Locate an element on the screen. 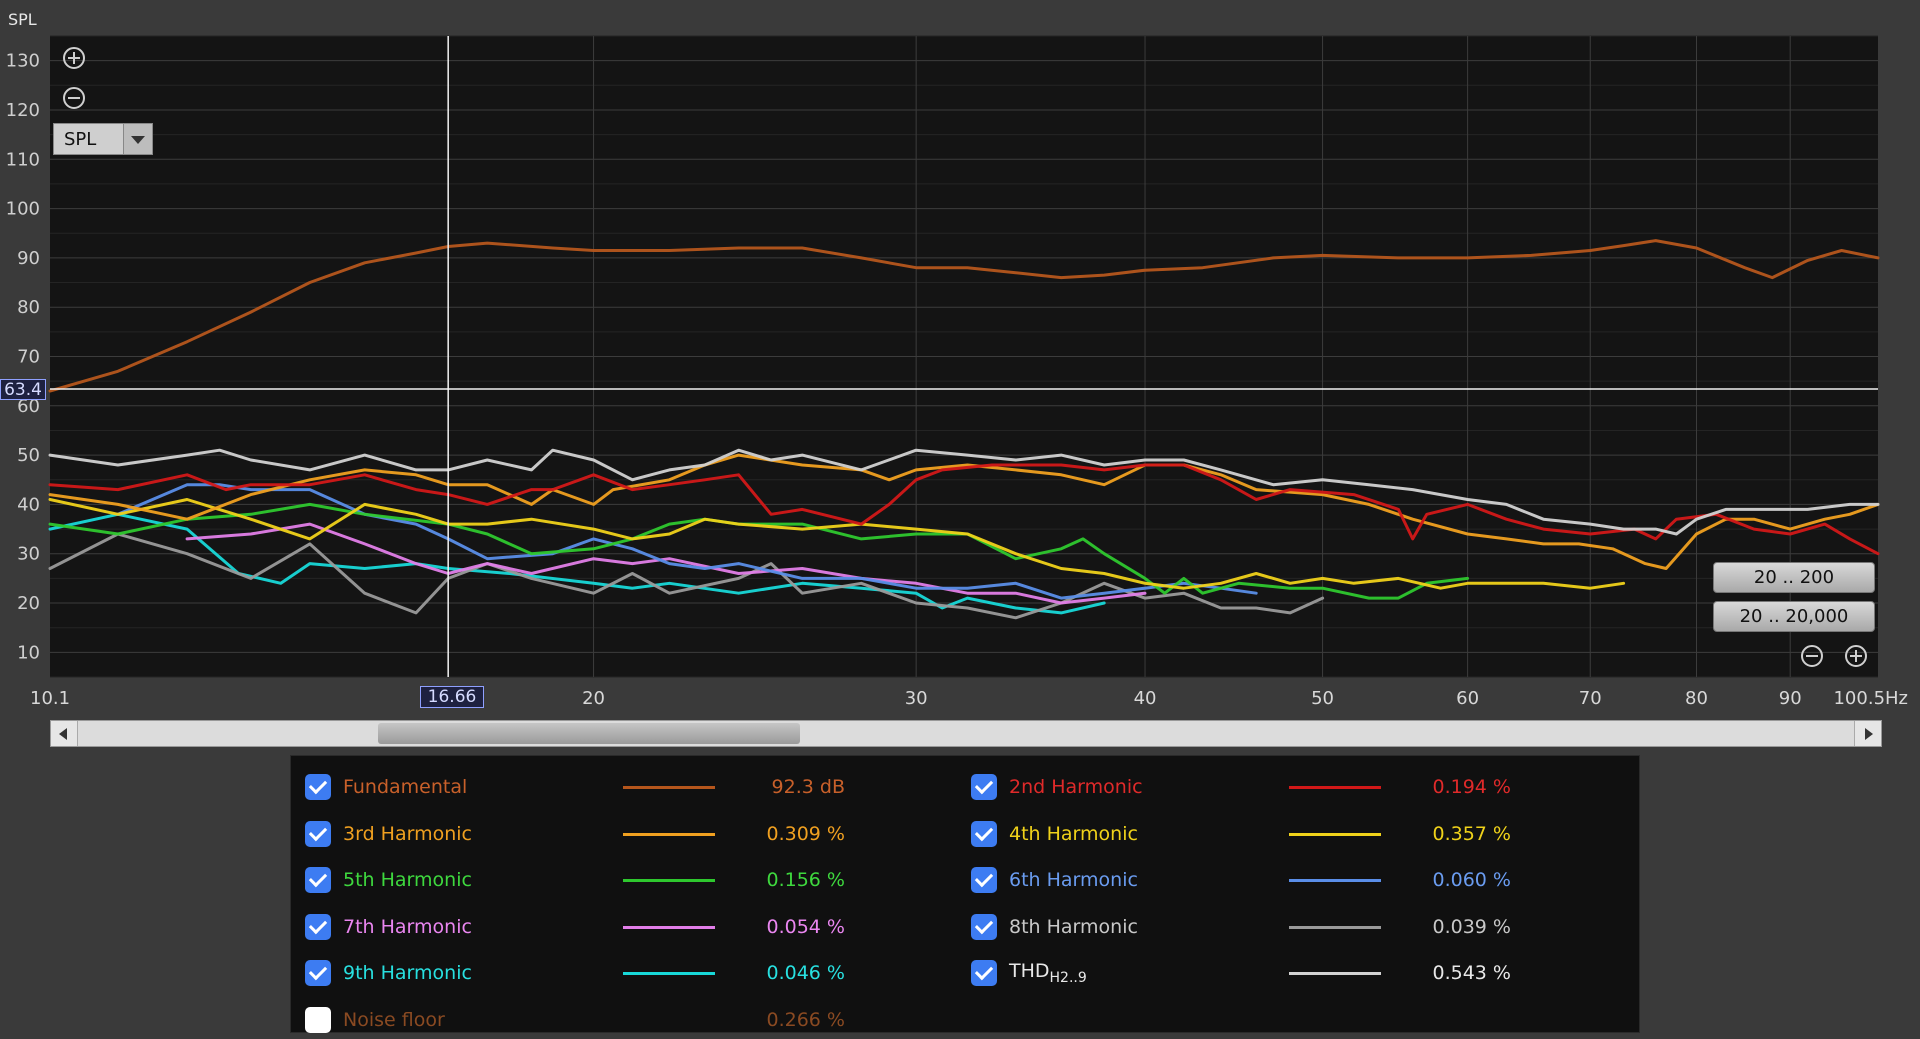 The width and height of the screenshot is (1920, 1039). y-tick-label: 80 is located at coordinates (28, 307).